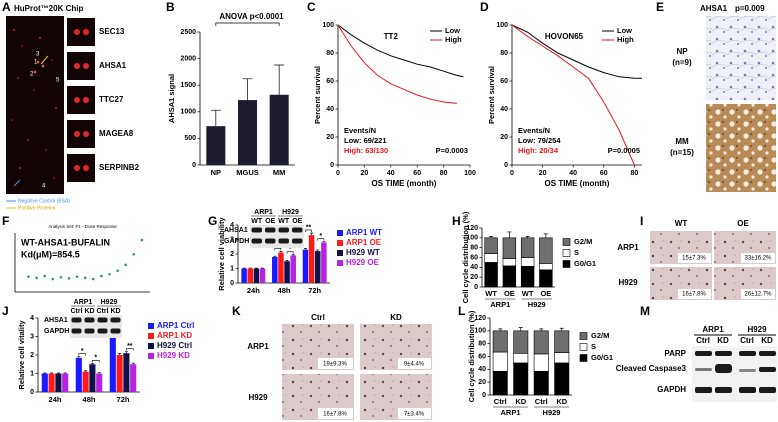 The width and height of the screenshot is (778, 422). I want to click on x-tick-label: KD, so click(561, 401).